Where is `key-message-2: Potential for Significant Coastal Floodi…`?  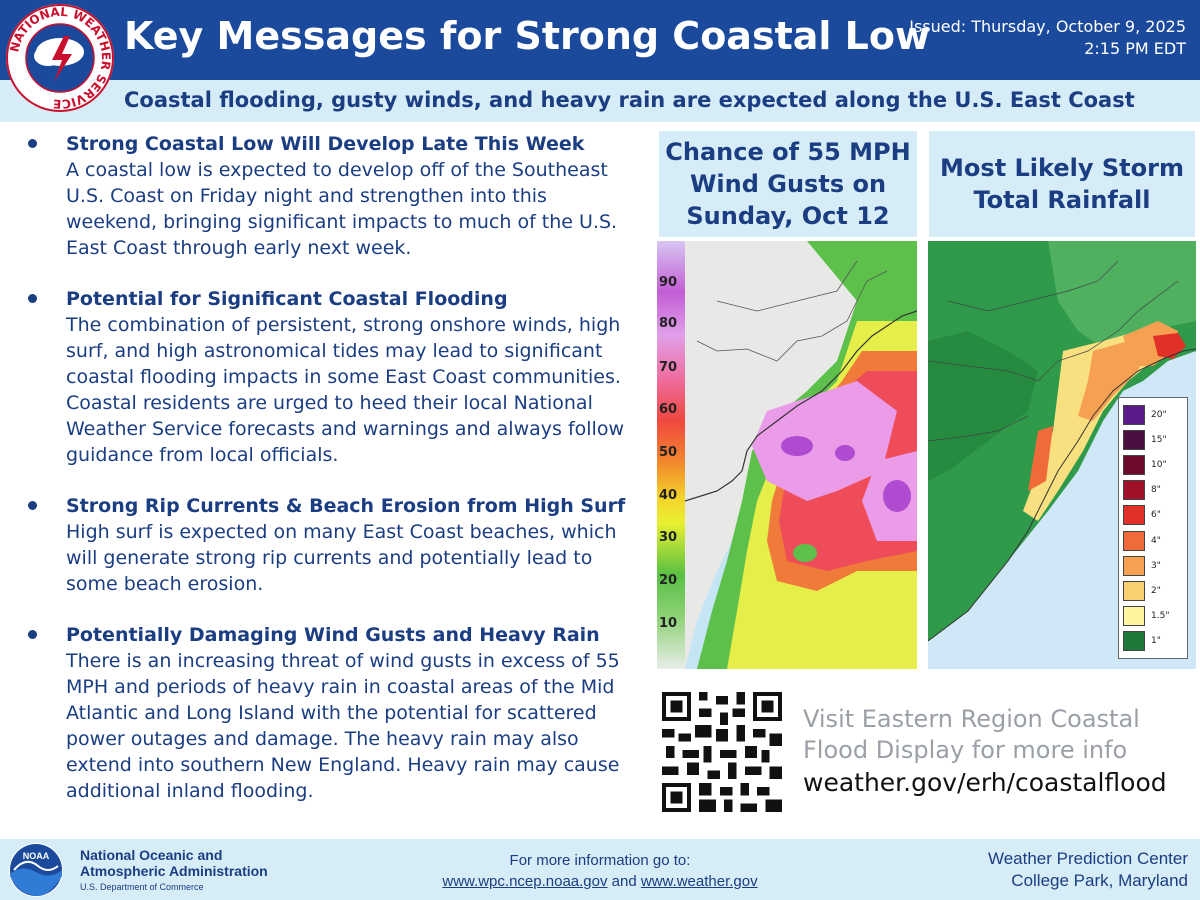
key-message-2: Potential for Significant Coastal Floodi… is located at coordinates (329, 377).